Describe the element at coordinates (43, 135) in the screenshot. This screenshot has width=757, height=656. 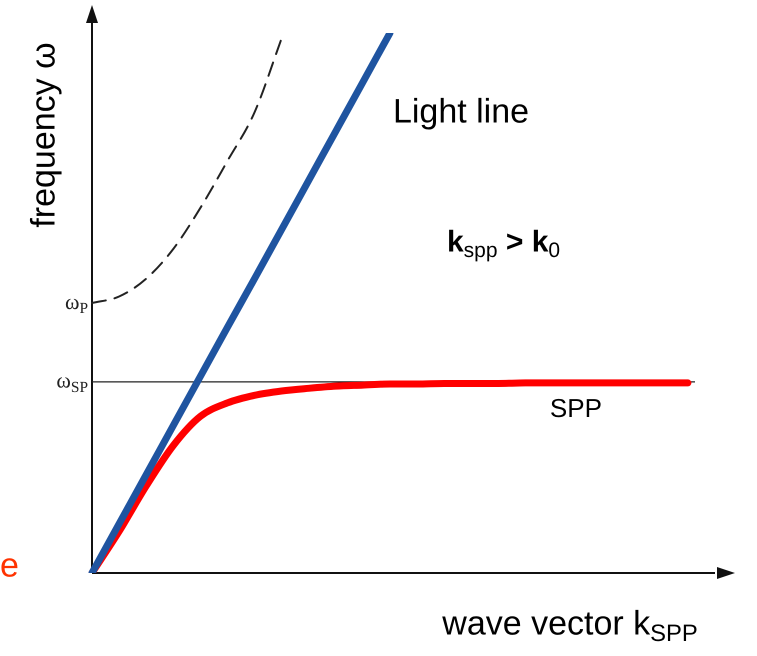
I see `y-axis-title: frequency ω` at that location.